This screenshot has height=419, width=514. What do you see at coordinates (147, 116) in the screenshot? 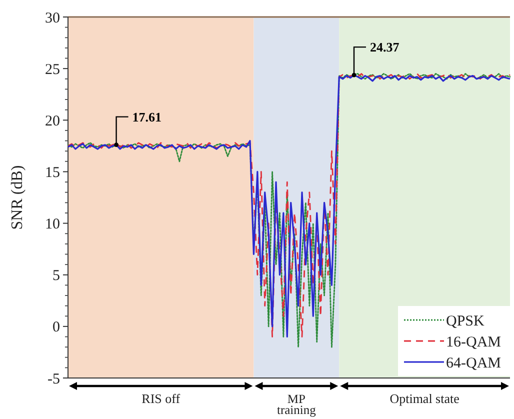
I see `annotation: 17.61` at bounding box center [147, 116].